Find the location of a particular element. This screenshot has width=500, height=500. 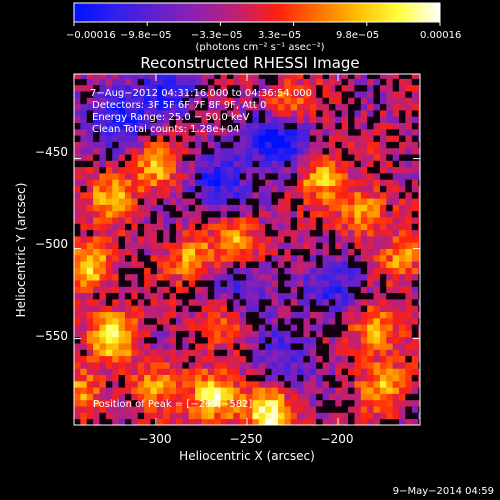

colorbar-tick-label-1: −9.8e−05 is located at coordinates (146, 35).